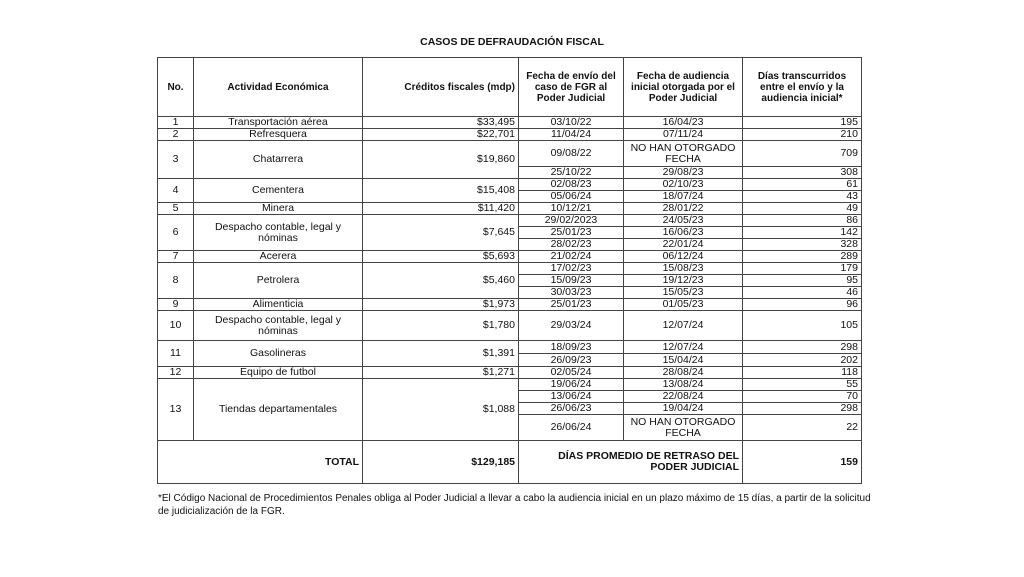  Describe the element at coordinates (683, 232) in the screenshot. I see `hearing-date: 16/06/23` at that location.